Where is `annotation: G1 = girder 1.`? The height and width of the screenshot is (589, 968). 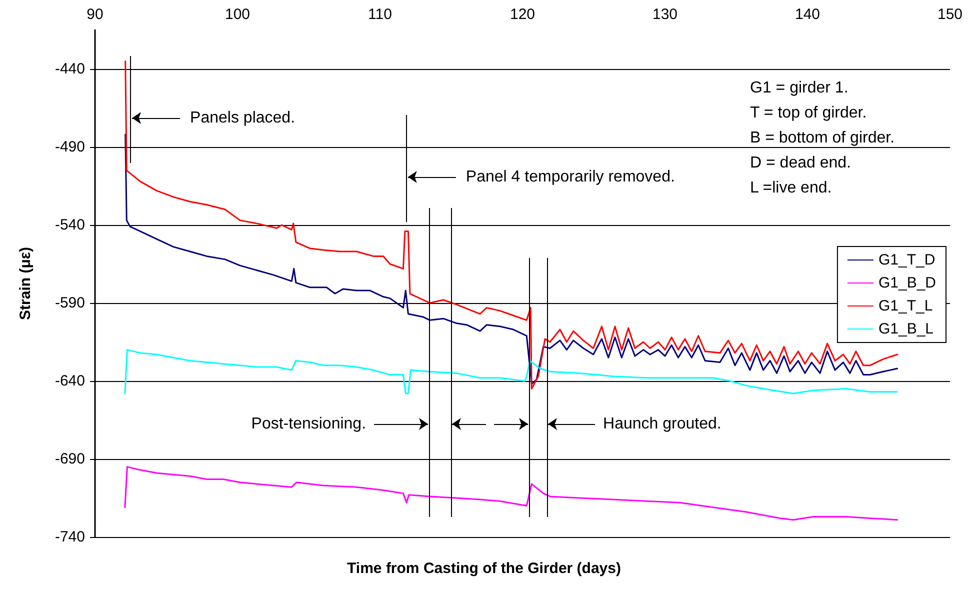
annotation: G1 = girder 1. is located at coordinates (799, 88).